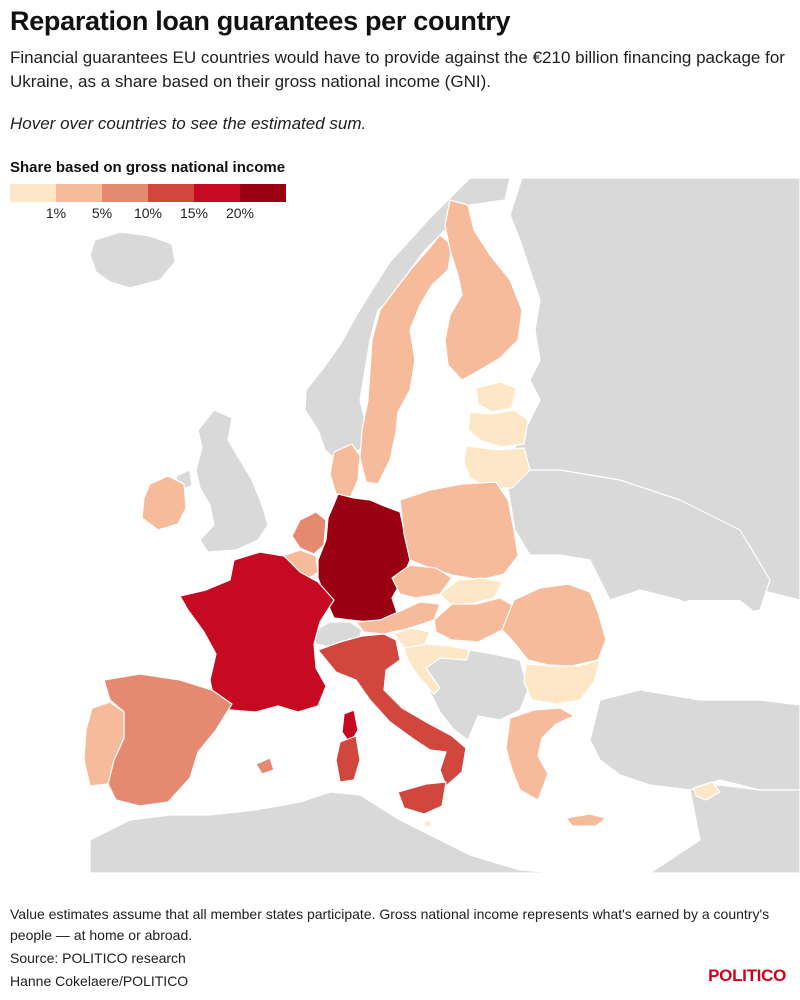 The width and height of the screenshot is (800, 1000). Describe the element at coordinates (724, 828) in the screenshot. I see `region-middle-east` at that location.